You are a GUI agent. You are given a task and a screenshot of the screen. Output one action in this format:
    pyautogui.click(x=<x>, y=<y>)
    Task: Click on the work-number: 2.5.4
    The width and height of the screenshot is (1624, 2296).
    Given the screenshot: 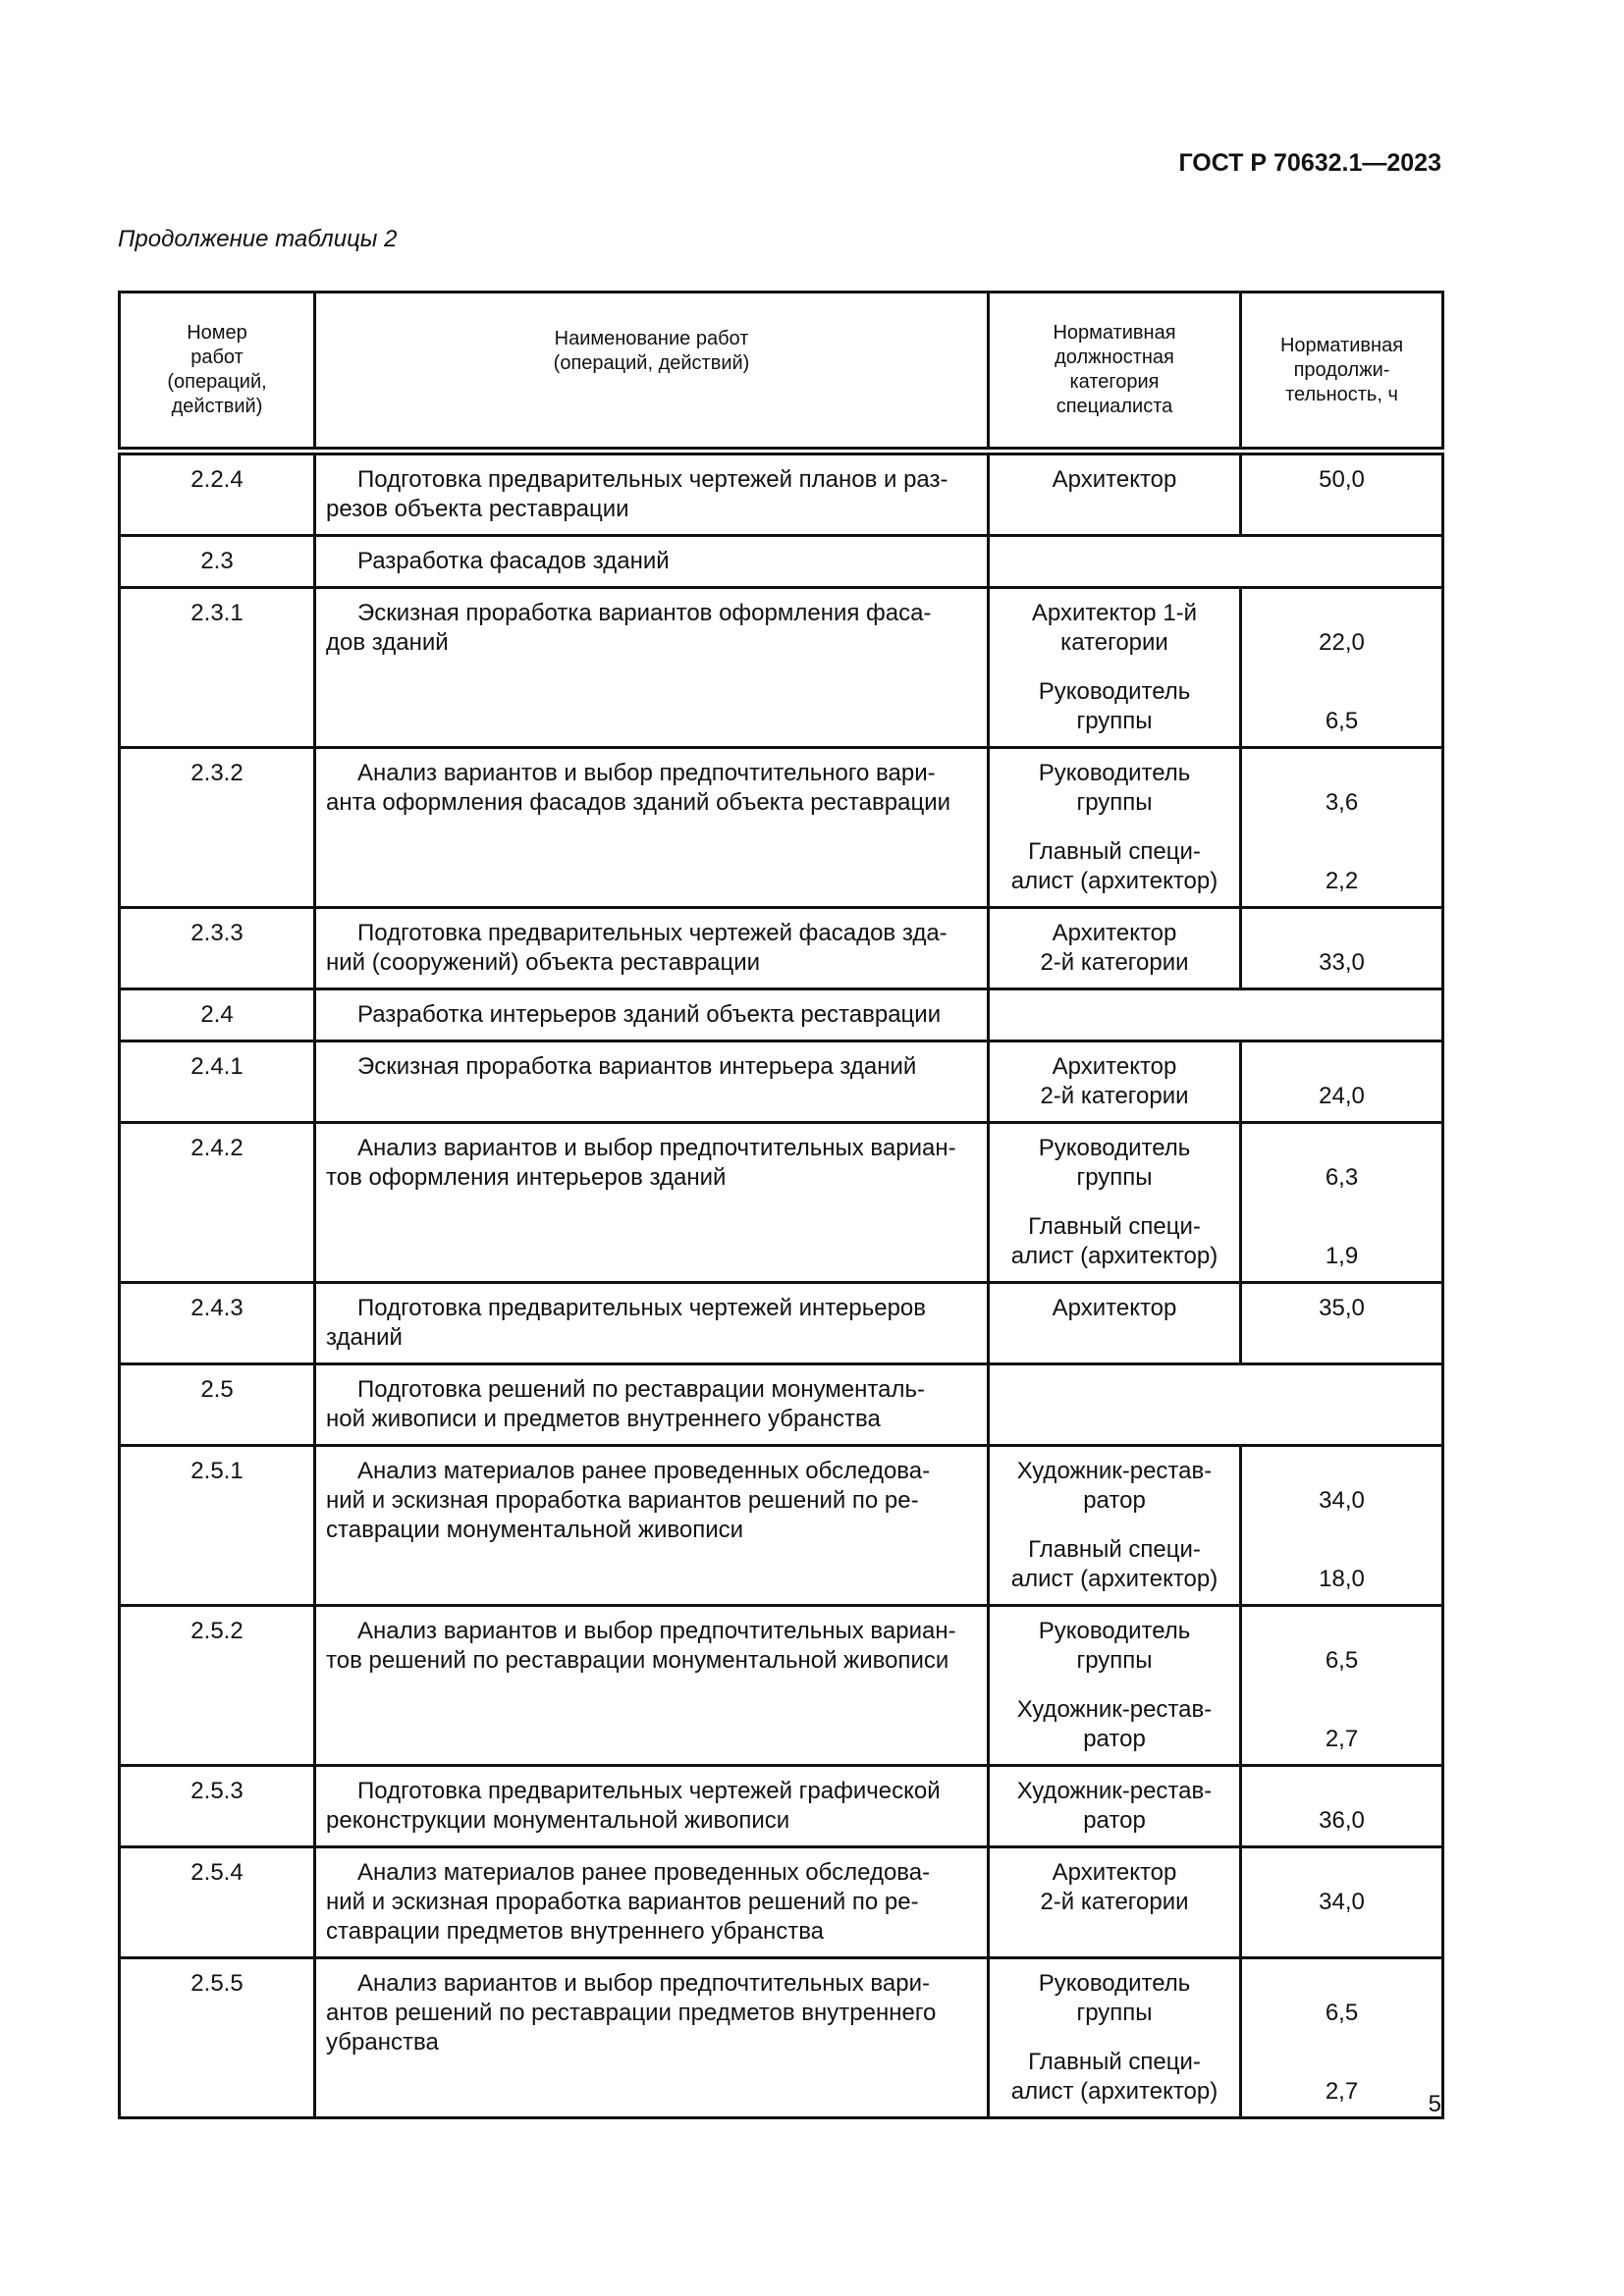 What is the action you would take?
    pyautogui.click(x=217, y=1902)
    